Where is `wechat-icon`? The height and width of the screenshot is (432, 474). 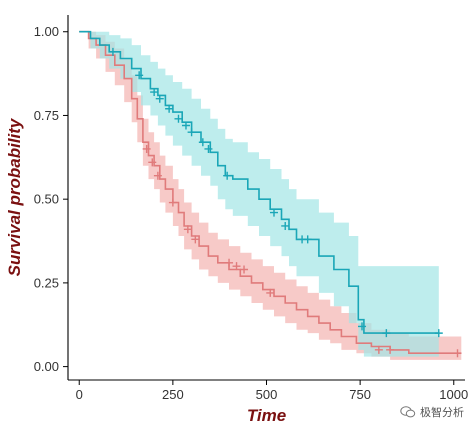 wechat-icon is located at coordinates (408, 412).